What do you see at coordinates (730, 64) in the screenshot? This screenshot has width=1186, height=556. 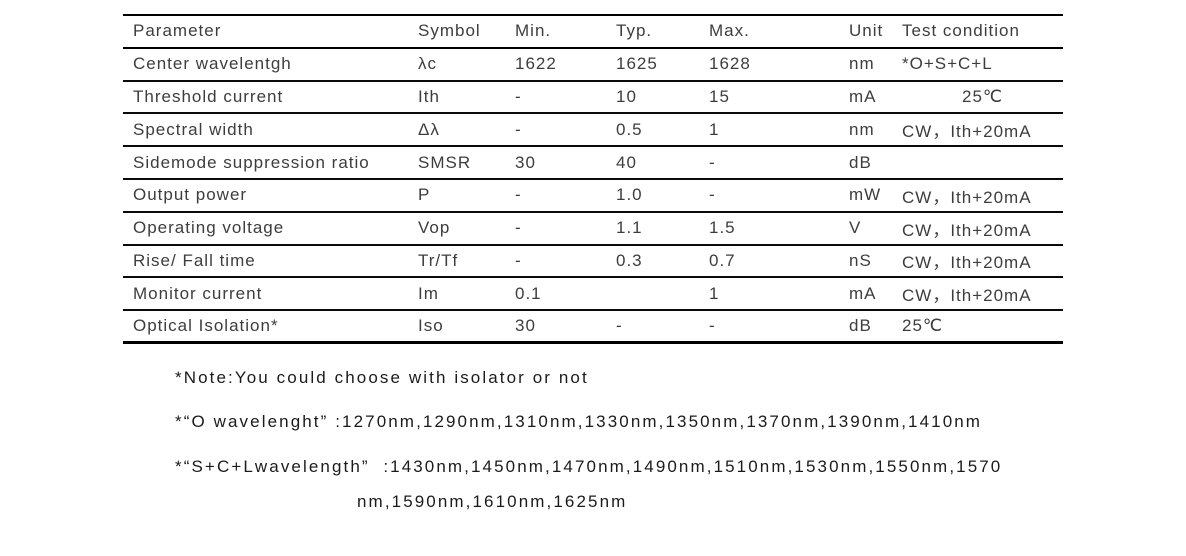 I see `cell-max: 1628` at bounding box center [730, 64].